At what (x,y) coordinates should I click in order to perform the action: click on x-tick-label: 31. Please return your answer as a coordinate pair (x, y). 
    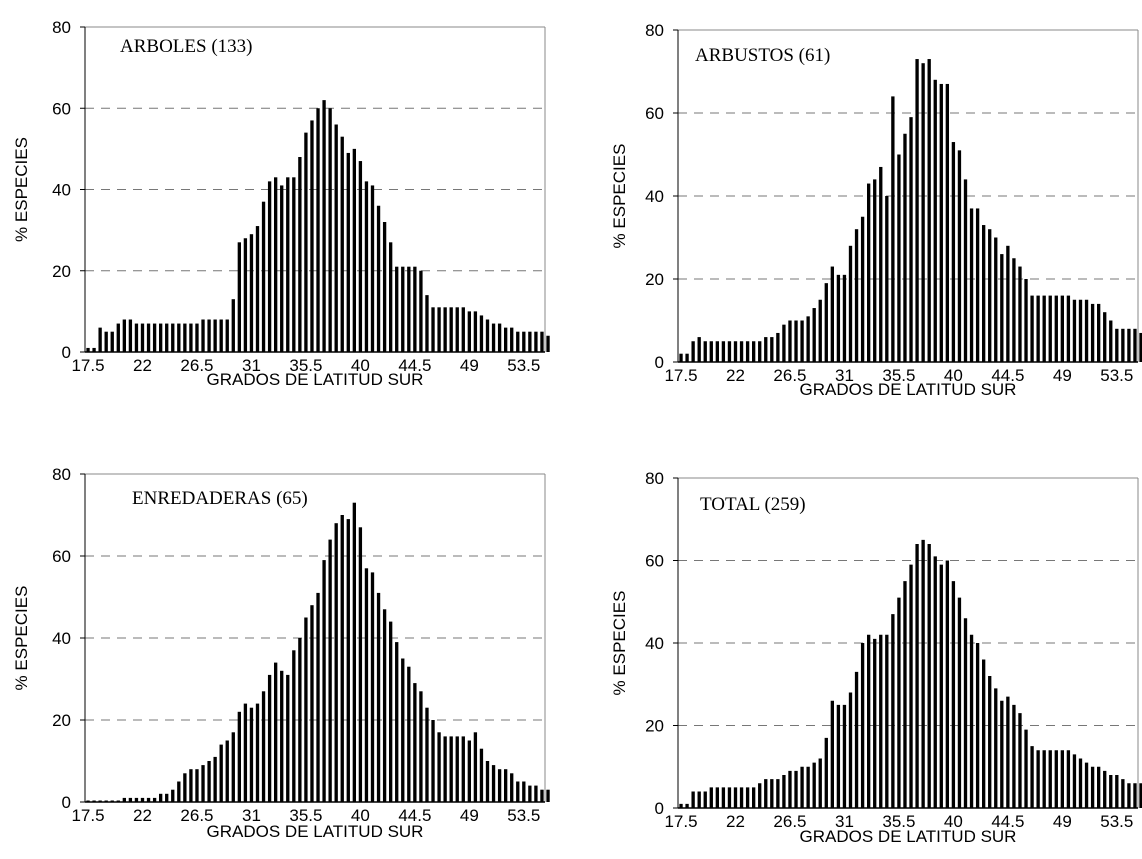
    Looking at the image, I should click on (844, 375).